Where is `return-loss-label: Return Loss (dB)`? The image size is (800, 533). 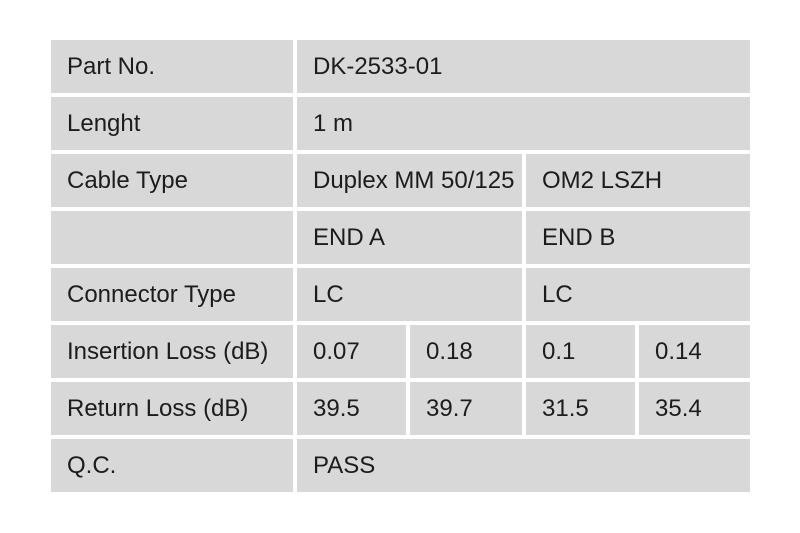
return-loss-label: Return Loss (dB) is located at coordinates (172, 408).